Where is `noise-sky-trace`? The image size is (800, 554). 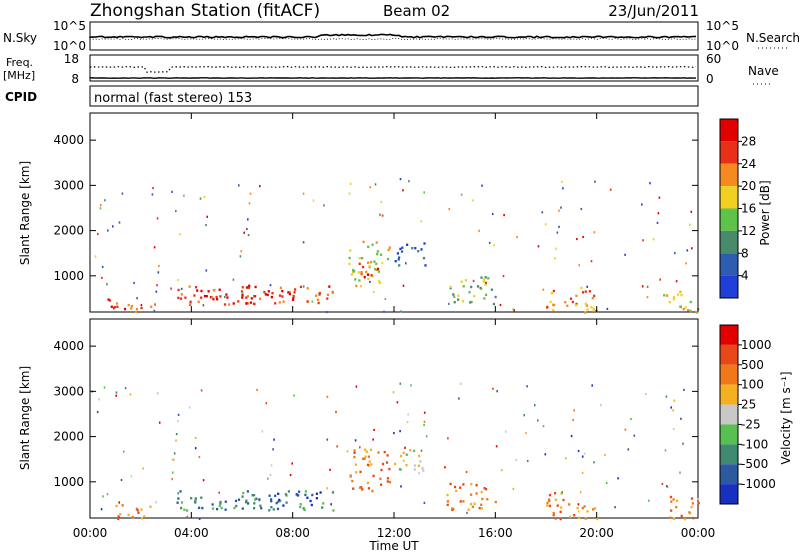
noise-sky-trace is located at coordinates (393, 36).